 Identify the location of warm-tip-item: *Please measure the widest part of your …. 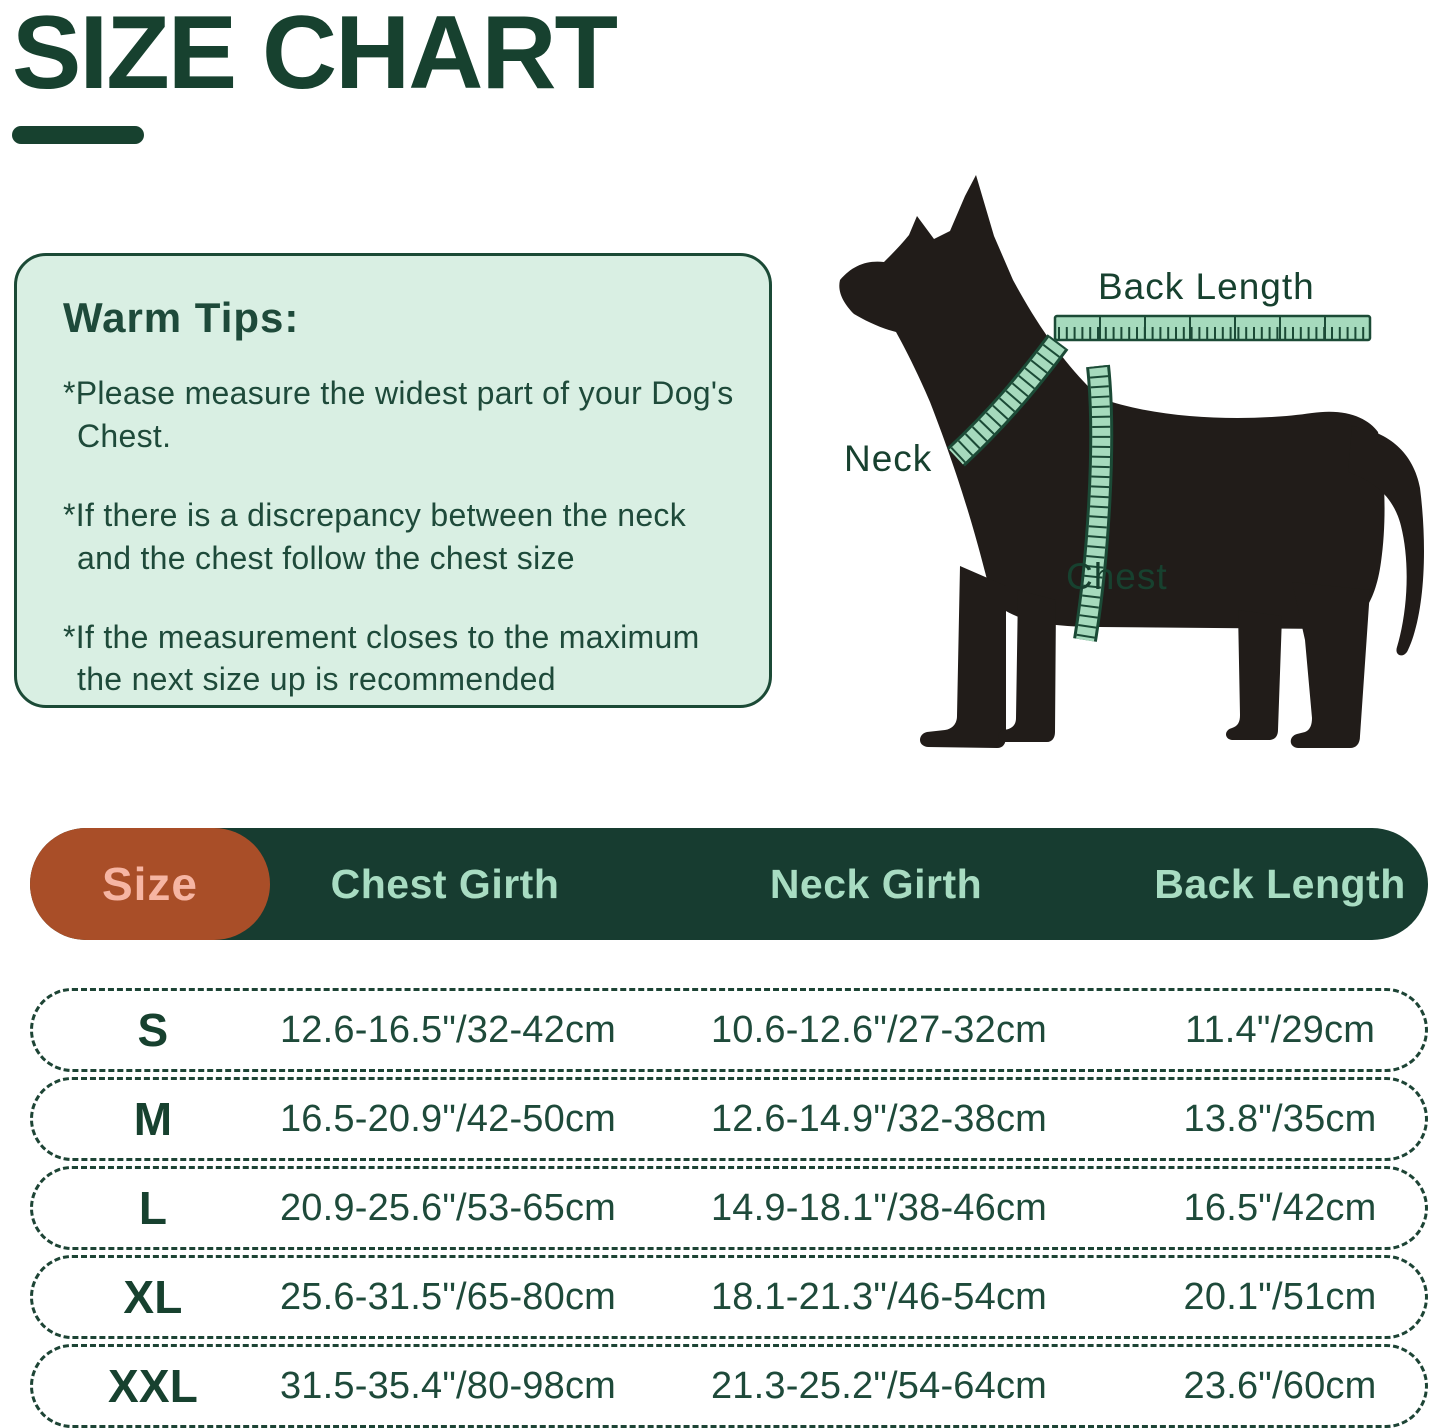
(398, 414).